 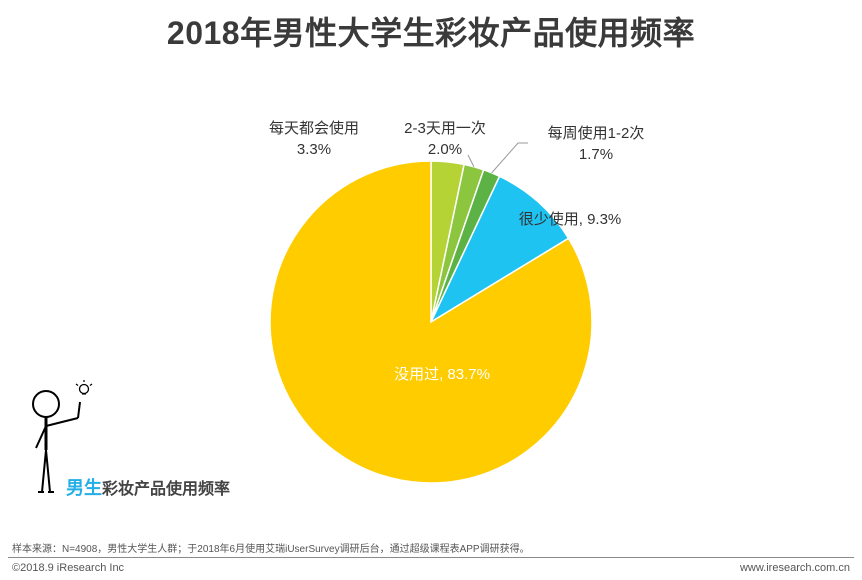 I want to click on slice-label-1-value: 2.0%, so click(x=445, y=149).